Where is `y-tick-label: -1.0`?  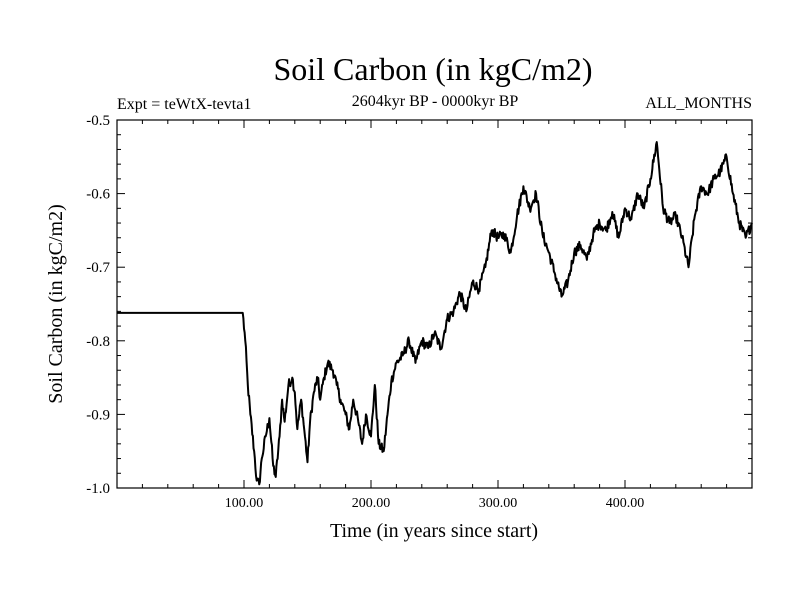
y-tick-label: -1.0 is located at coordinates (98, 489).